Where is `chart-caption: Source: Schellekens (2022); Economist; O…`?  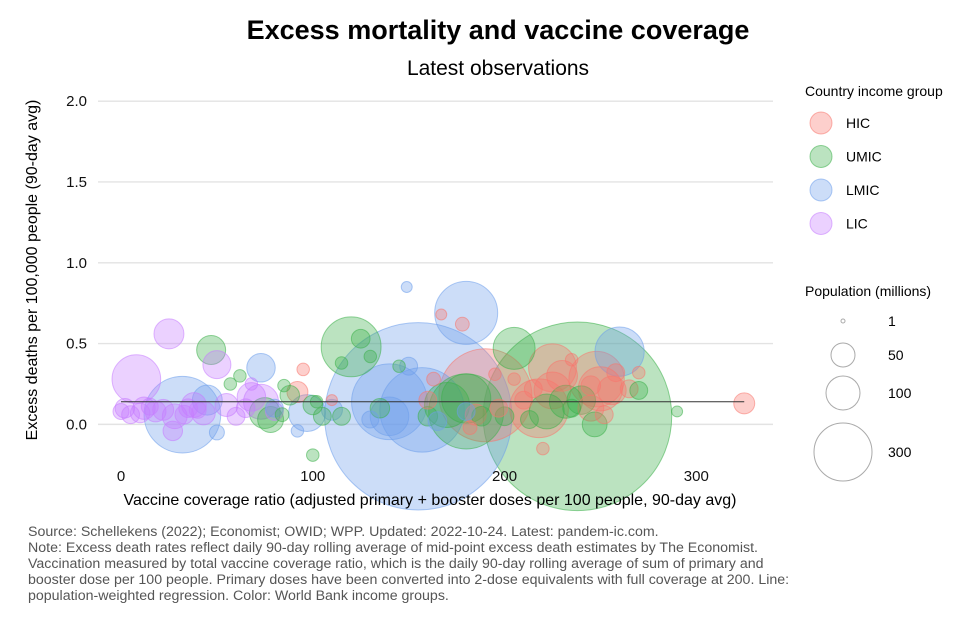
chart-caption: Source: Schellekens (2022); Economist; O… is located at coordinates (495, 564).